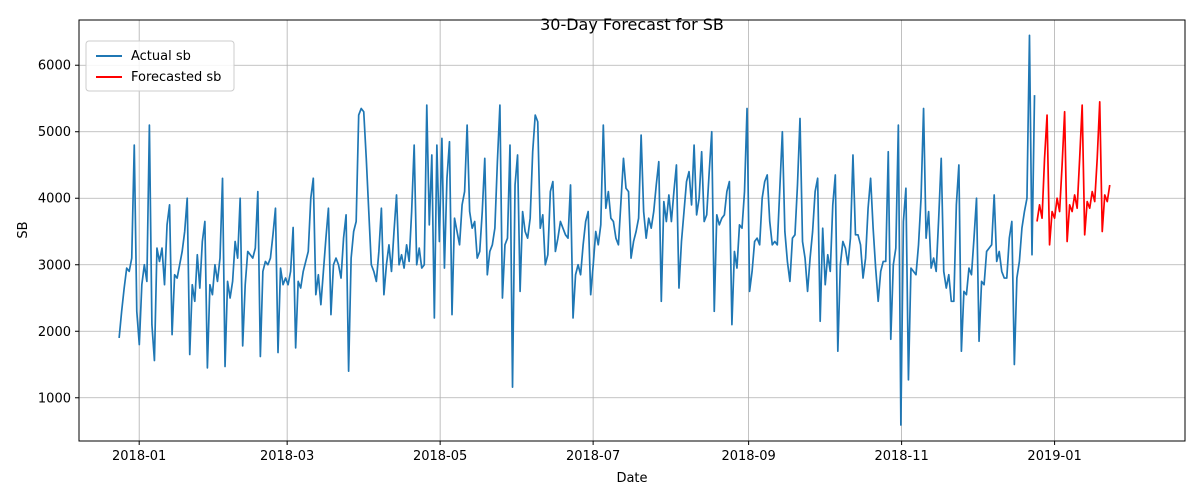 Image resolution: width=1200 pixels, height=500 pixels. I want to click on legend-label-forecast: Forecasted sb, so click(176, 77).